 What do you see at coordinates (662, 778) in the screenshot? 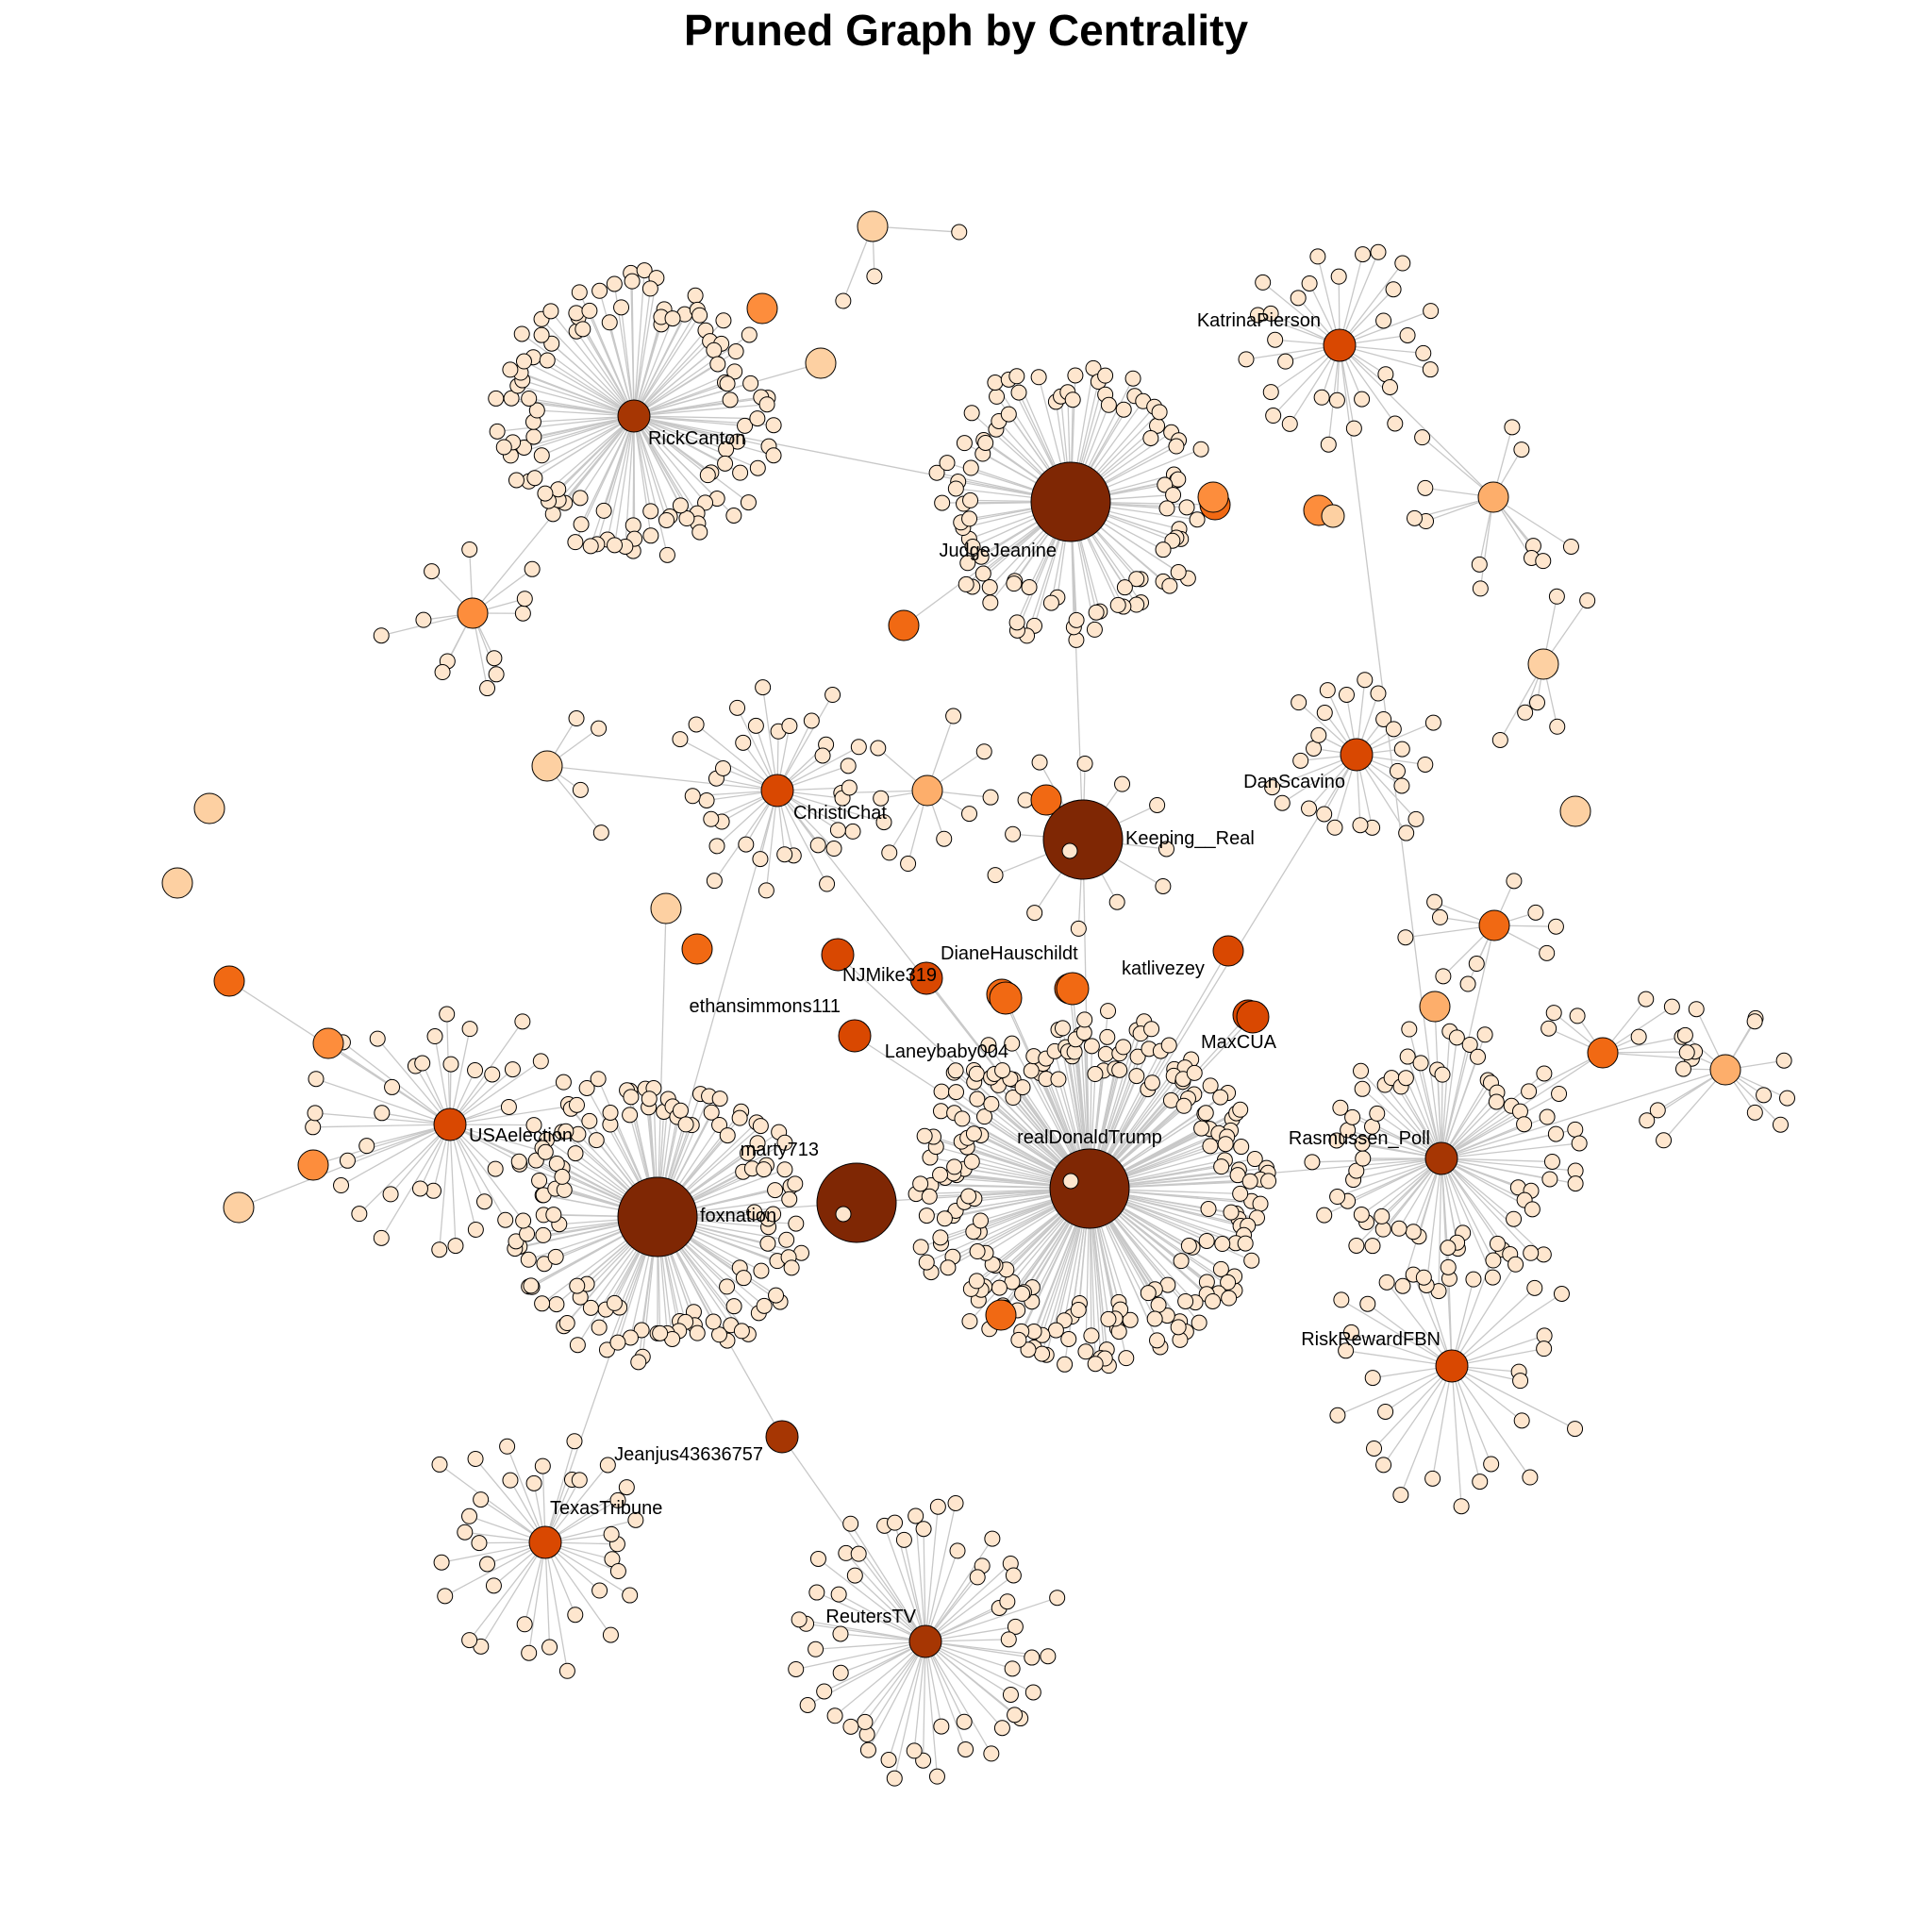
I see `satellite-edge` at bounding box center [662, 778].